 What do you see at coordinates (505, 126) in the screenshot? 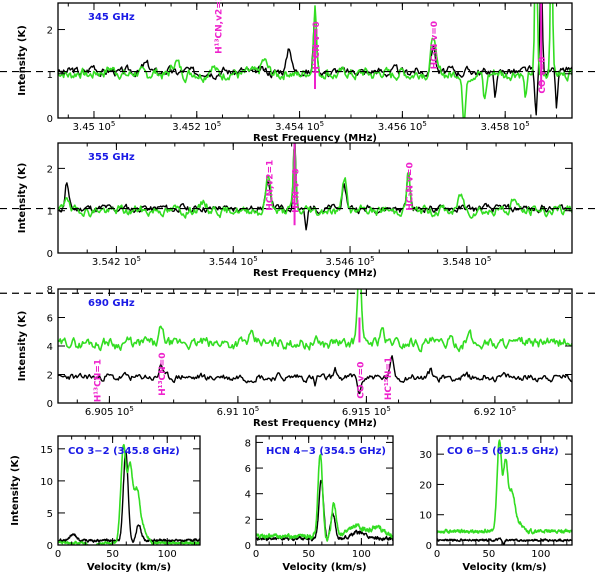
I see `x-tick-label: 3.458 105` at bounding box center [505, 126].